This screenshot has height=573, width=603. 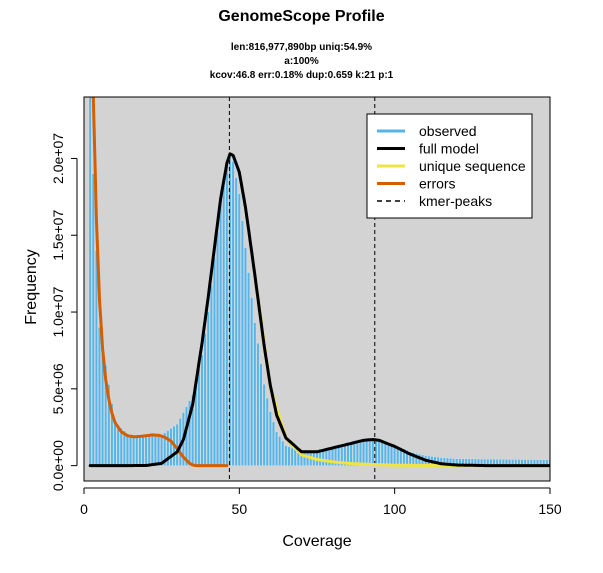 What do you see at coordinates (84, 509) in the screenshot?
I see `x-tick-label: 0` at bounding box center [84, 509].